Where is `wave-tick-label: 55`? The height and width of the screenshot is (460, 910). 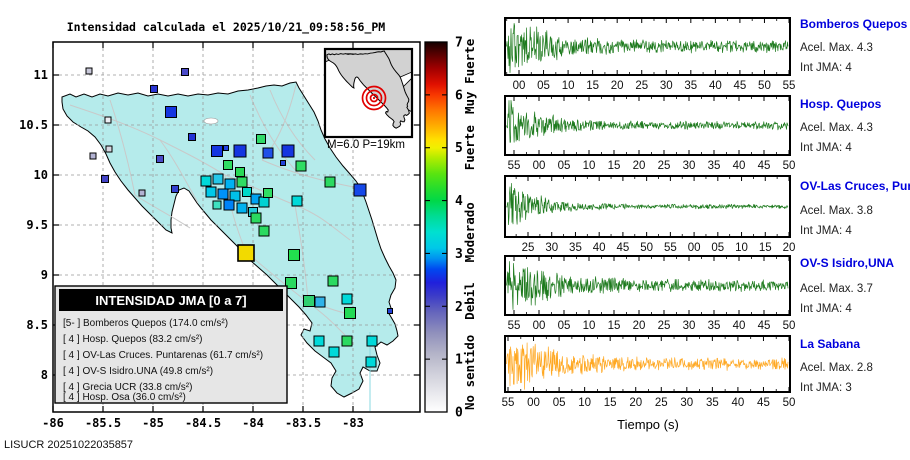 wave-tick-label: 55 is located at coordinates (514, 326).